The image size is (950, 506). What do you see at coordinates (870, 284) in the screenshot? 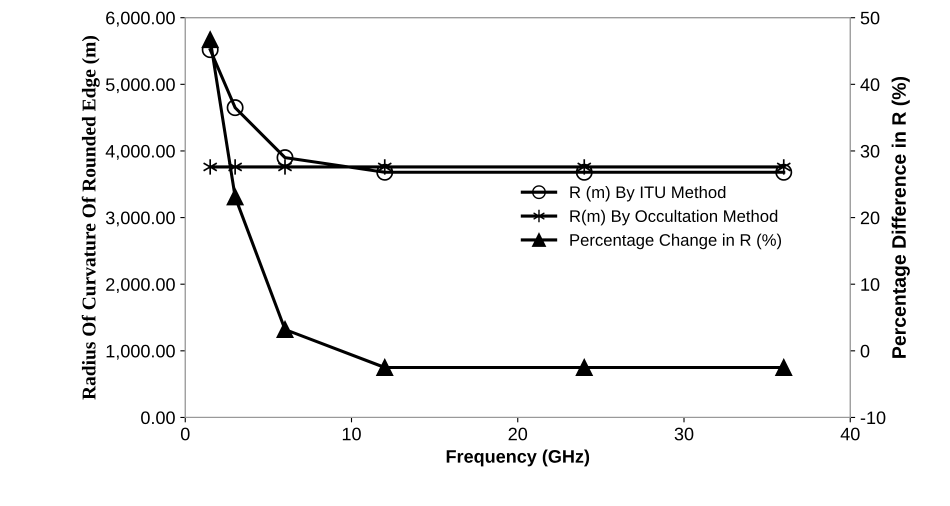
I see `y2-tick-label: 10` at bounding box center [870, 284].